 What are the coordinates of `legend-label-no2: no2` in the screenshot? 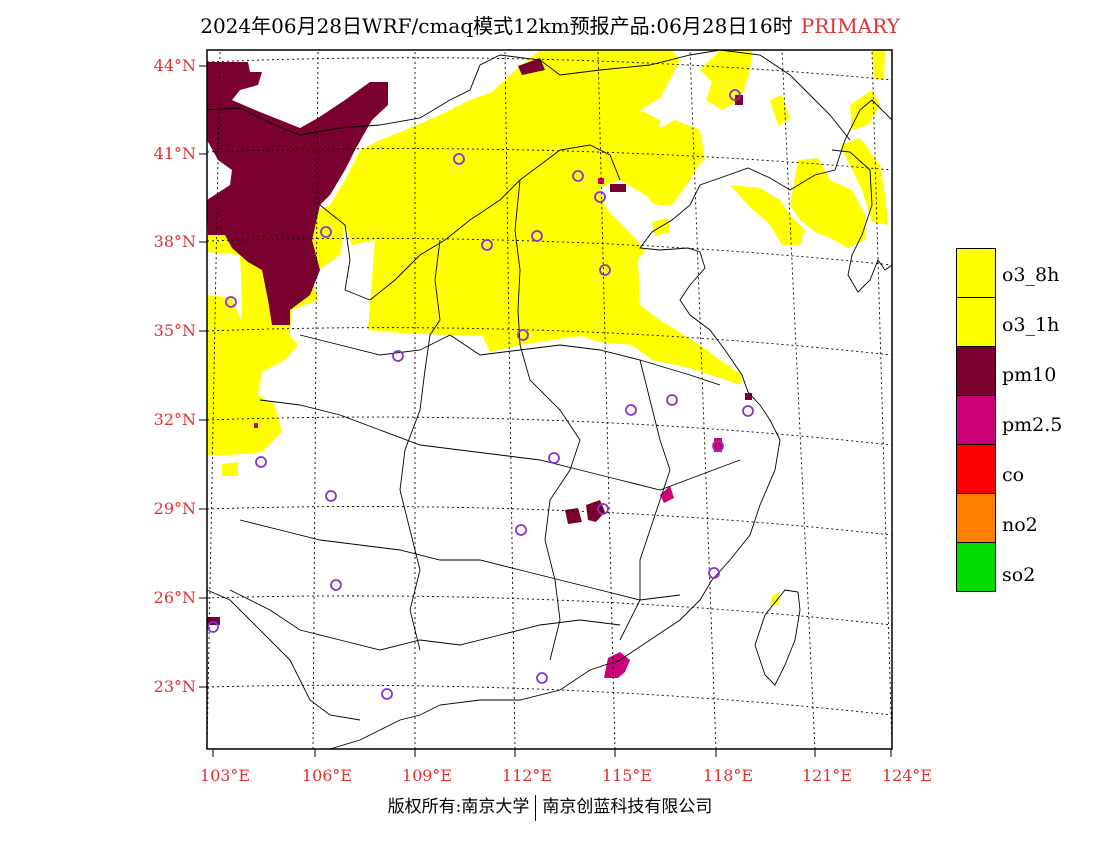 It's located at (1020, 525).